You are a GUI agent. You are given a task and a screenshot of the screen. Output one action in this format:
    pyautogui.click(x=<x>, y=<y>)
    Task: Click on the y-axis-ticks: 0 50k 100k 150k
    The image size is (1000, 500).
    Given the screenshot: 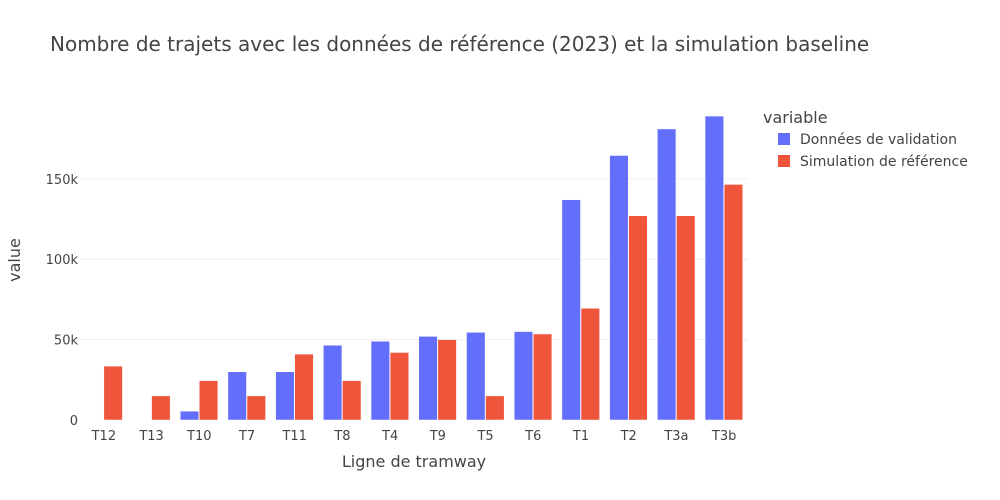 What is the action you would take?
    pyautogui.click(x=62, y=301)
    